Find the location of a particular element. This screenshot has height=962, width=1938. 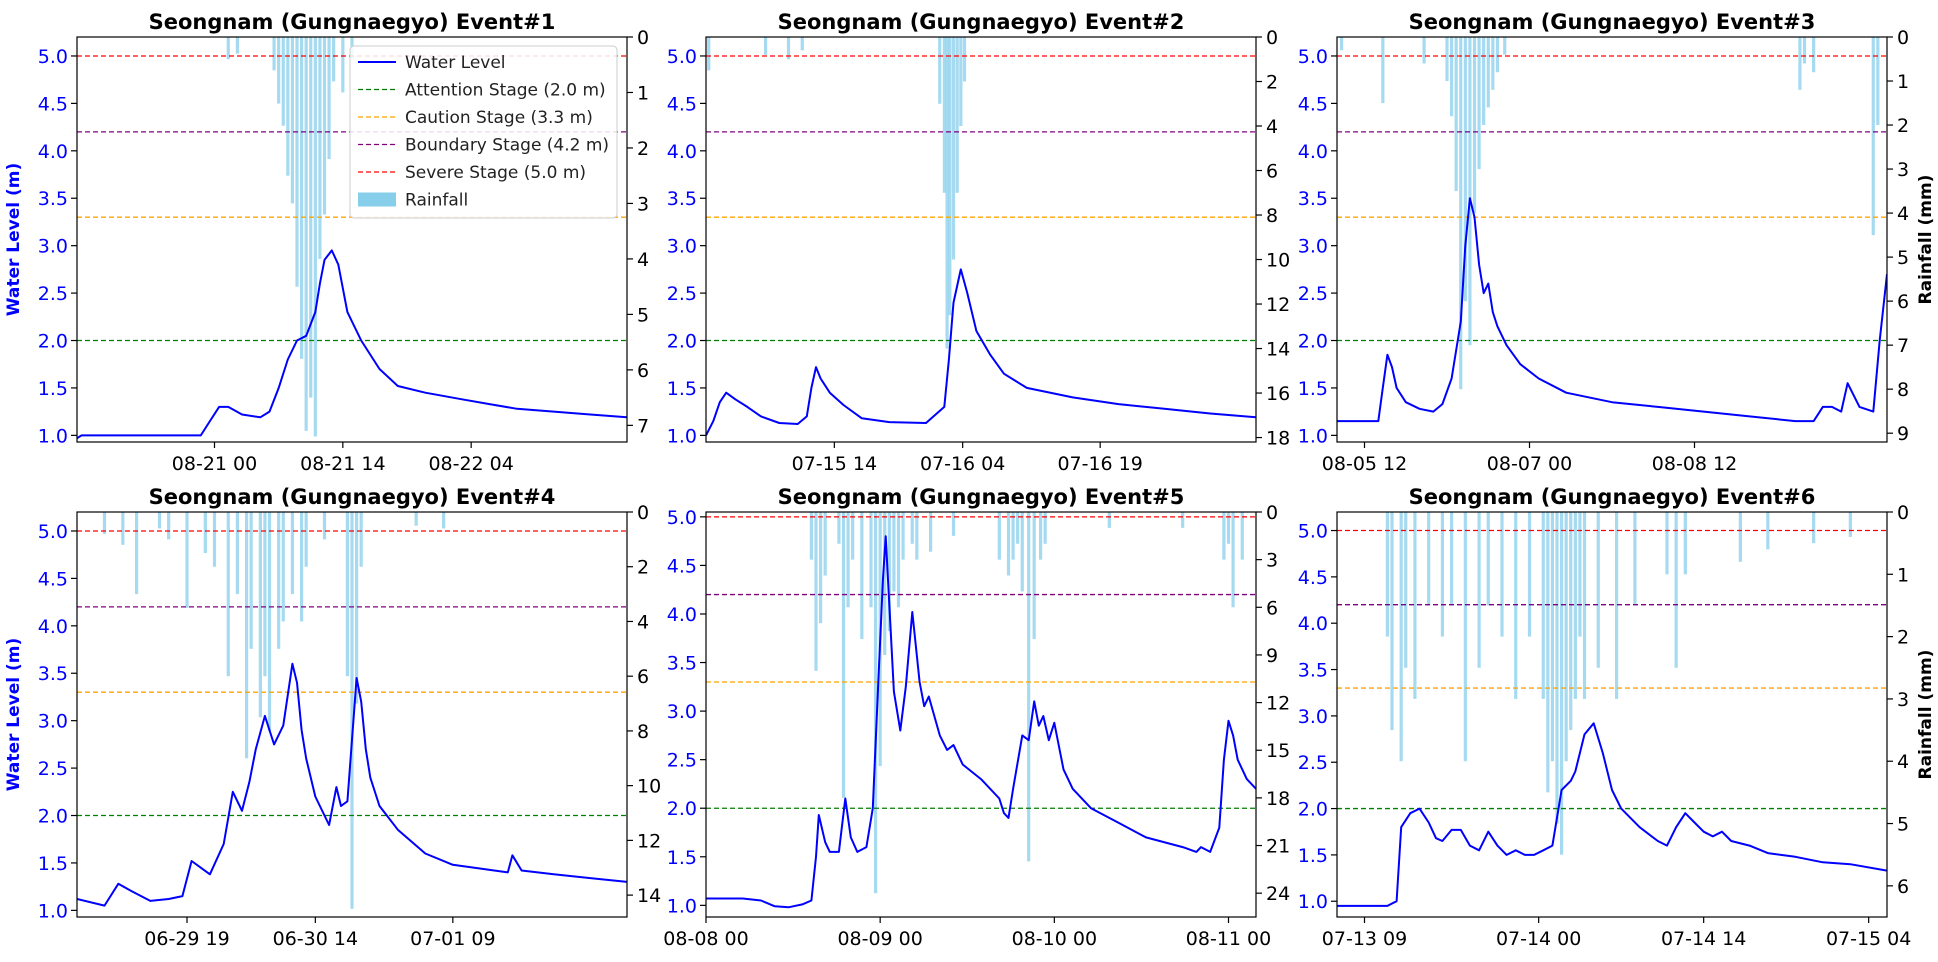

plot-area is located at coordinates (981, 710).